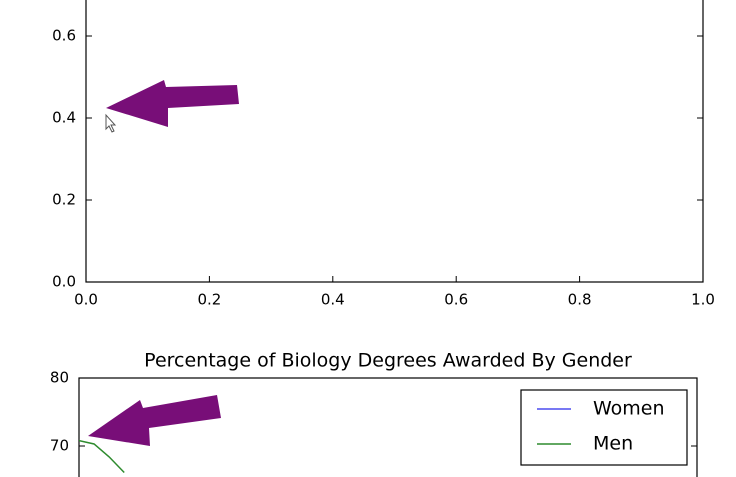  Describe the element at coordinates (86, 300) in the screenshot. I see `x-tick-label: 0.0` at that location.